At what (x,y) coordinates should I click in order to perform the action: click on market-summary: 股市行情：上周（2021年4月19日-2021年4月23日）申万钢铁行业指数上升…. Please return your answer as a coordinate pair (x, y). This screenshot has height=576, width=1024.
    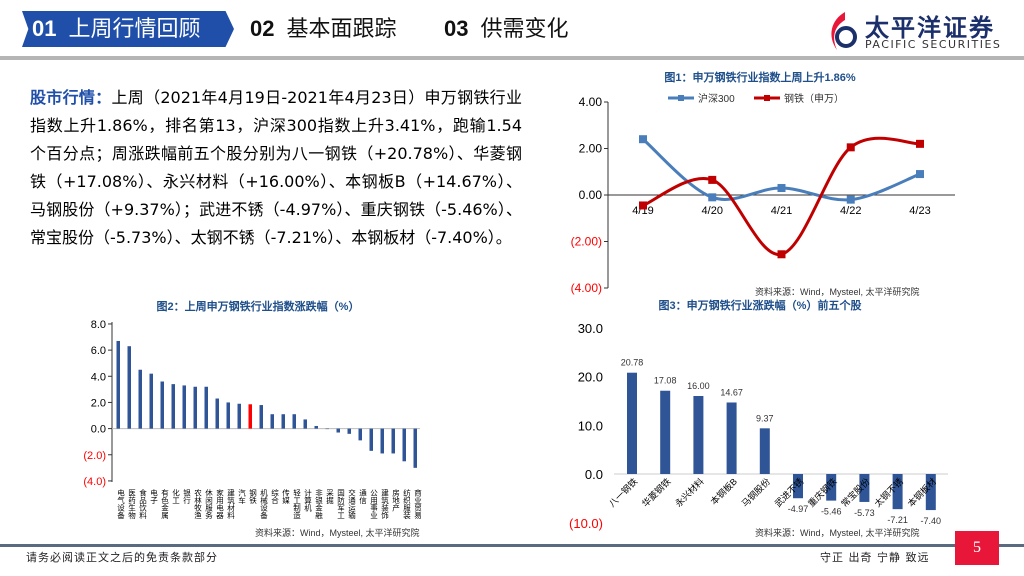
    Looking at the image, I should click on (276, 168).